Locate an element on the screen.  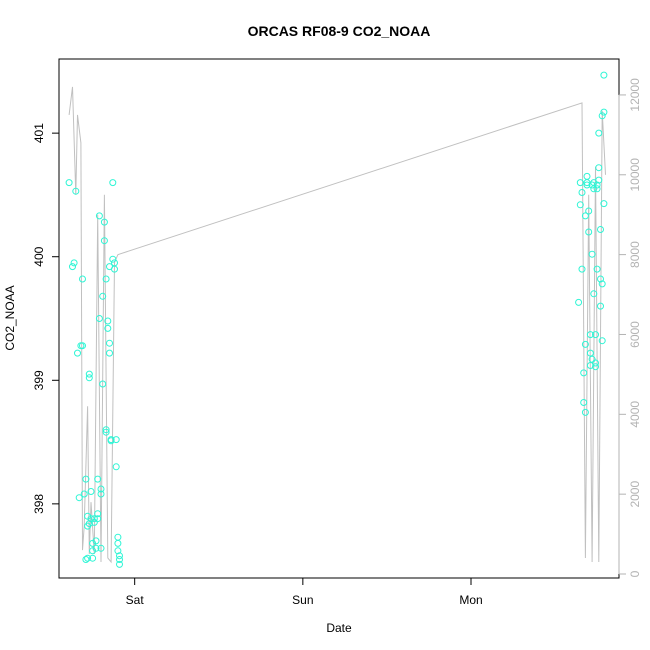
y-axis: 398 399 400 401 is located at coordinates (46, 318).